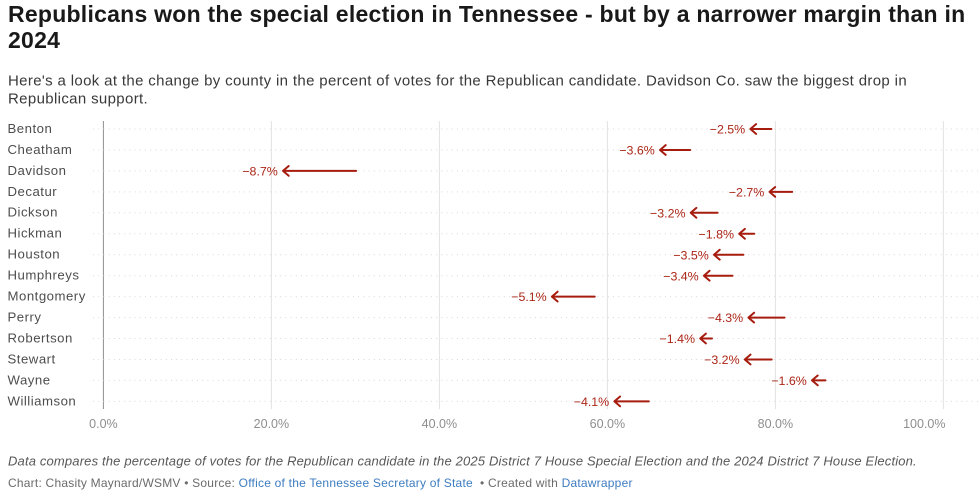 Image resolution: width=980 pixels, height=497 pixels. I want to click on svg-text: −1.6%, so click(788, 381).